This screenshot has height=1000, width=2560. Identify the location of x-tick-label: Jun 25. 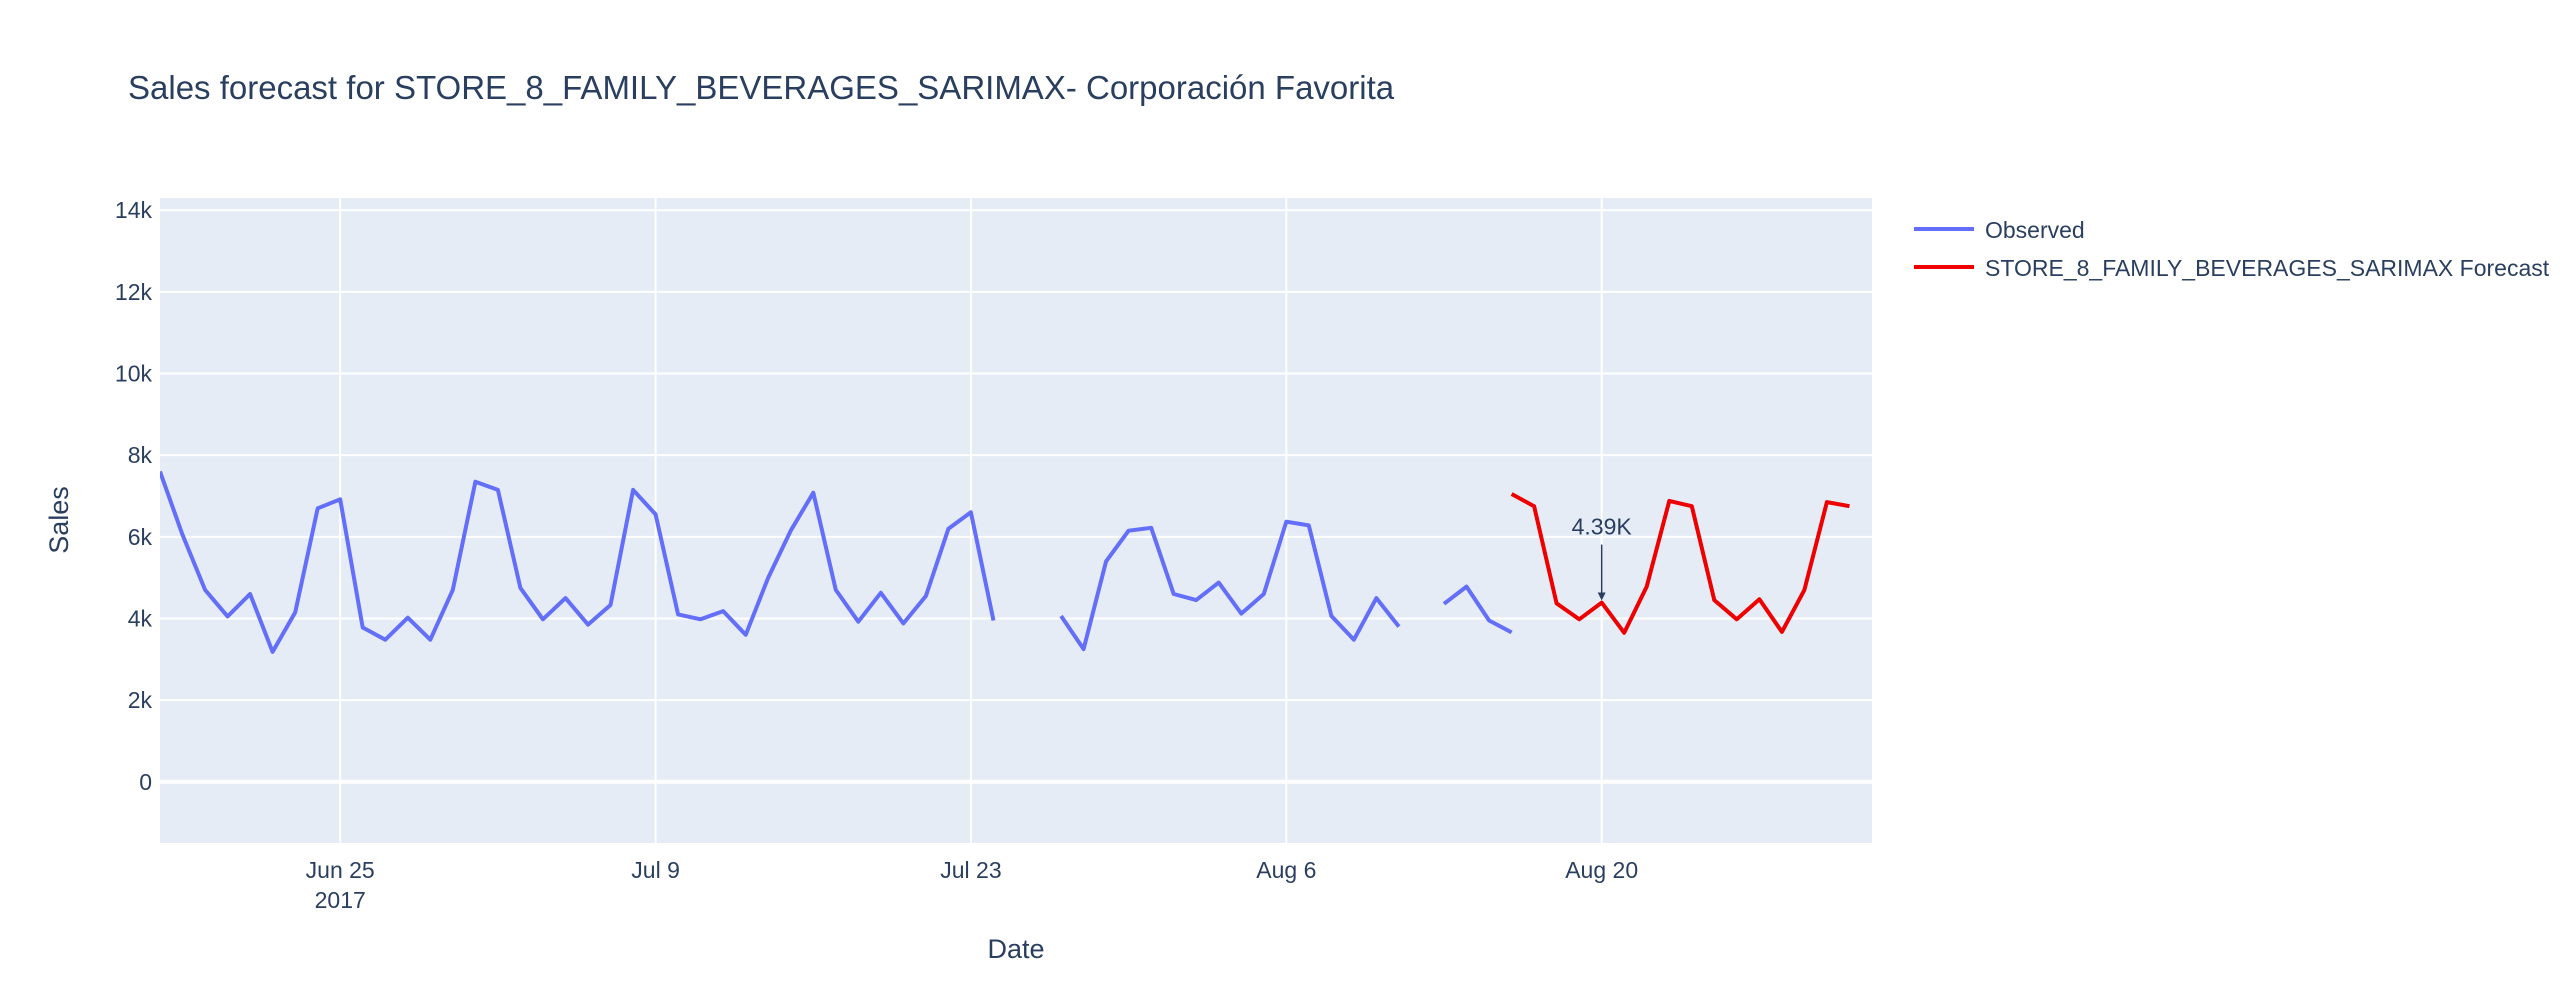
(340, 870).